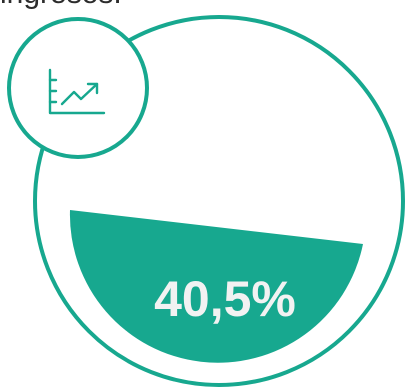 This screenshot has height=392, width=408. What do you see at coordinates (225, 299) in the screenshot?
I see `metric-value: 40,5%` at bounding box center [225, 299].